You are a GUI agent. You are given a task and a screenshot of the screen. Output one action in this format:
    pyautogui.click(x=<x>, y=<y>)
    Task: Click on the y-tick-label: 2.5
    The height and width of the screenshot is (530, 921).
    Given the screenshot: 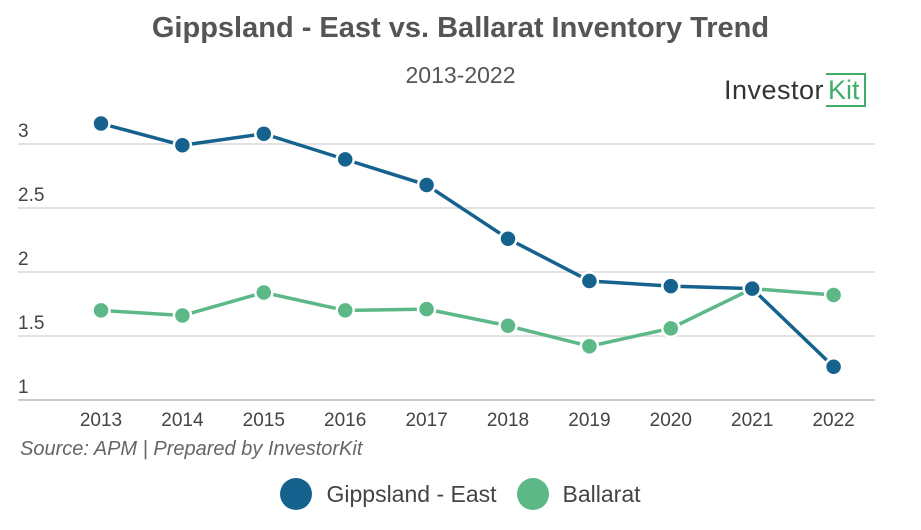 What is the action you would take?
    pyautogui.click(x=31, y=195)
    